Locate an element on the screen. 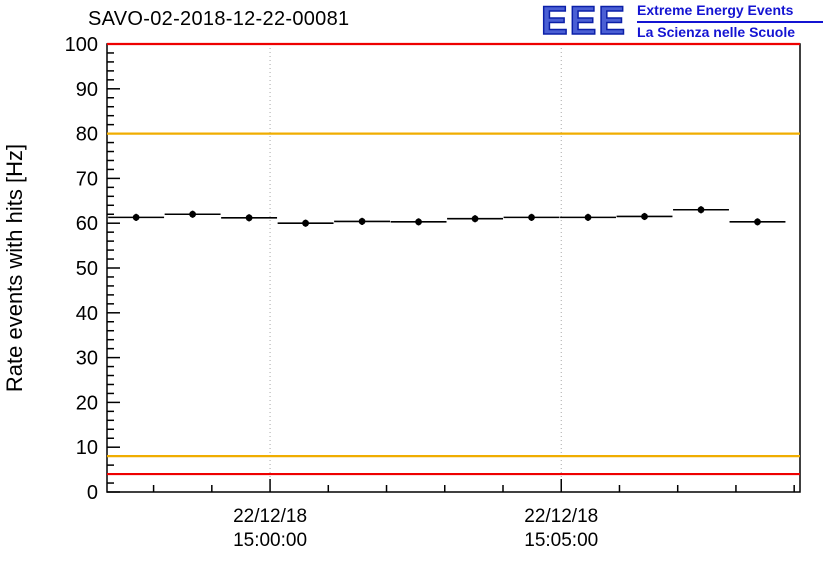 Image resolution: width=836 pixels, height=572 pixels. svg-text: 10 is located at coordinates (87, 448).